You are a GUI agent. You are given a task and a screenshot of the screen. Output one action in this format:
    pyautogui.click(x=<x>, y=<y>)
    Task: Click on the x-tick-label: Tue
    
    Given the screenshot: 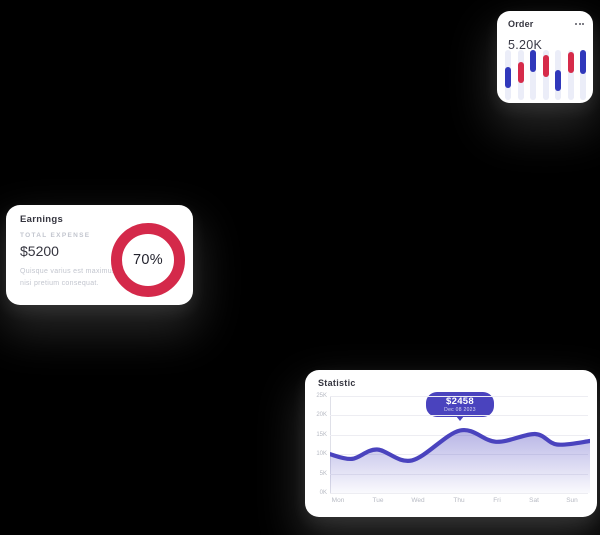 What is the action you would take?
    pyautogui.click(x=378, y=500)
    